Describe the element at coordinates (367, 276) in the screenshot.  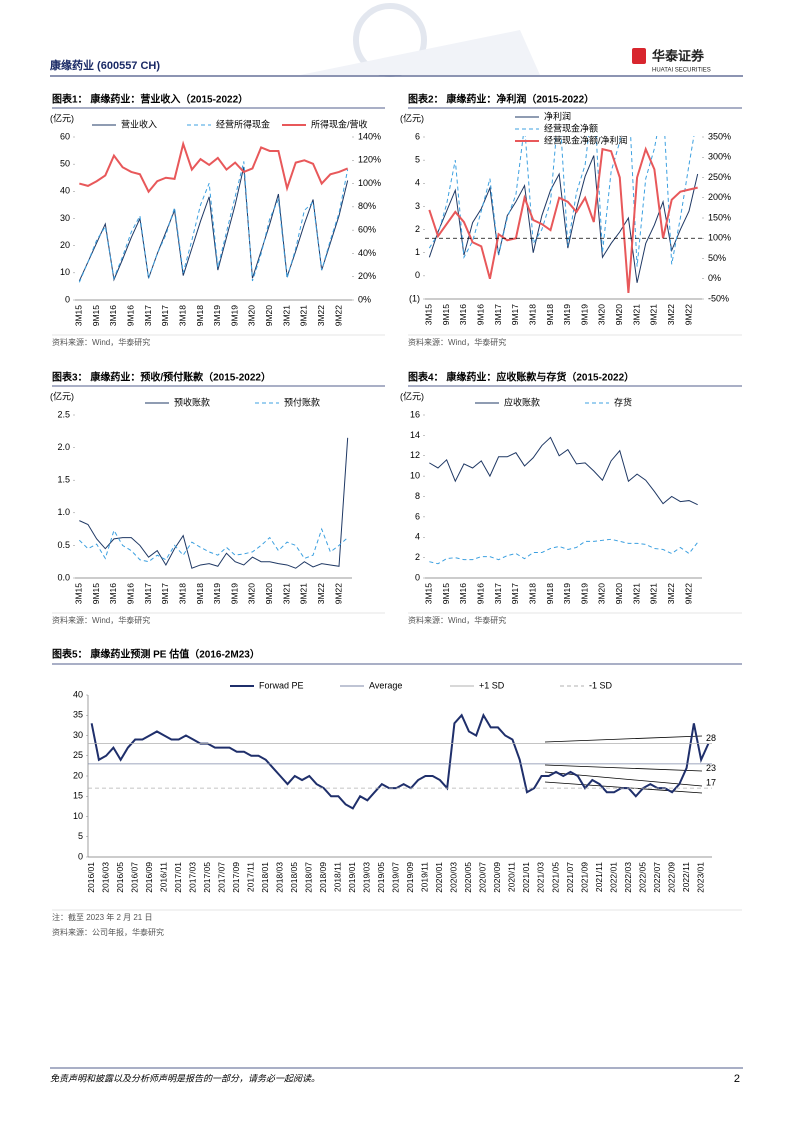
I see `y2-tick-label: 20%` at that location.